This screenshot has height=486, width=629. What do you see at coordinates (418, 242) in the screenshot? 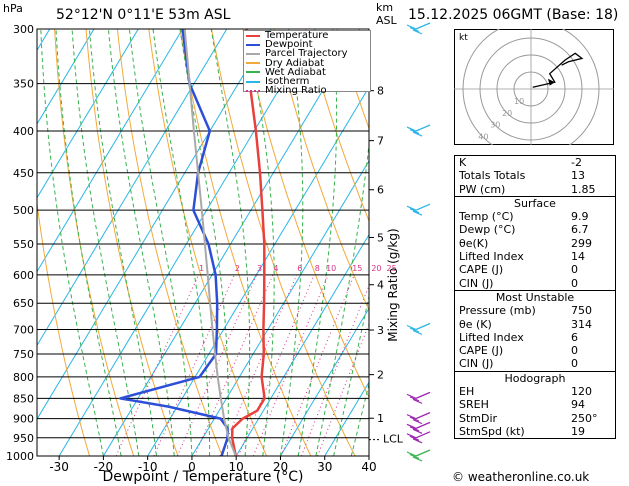
I see `wind-barbs` at bounding box center [418, 242].